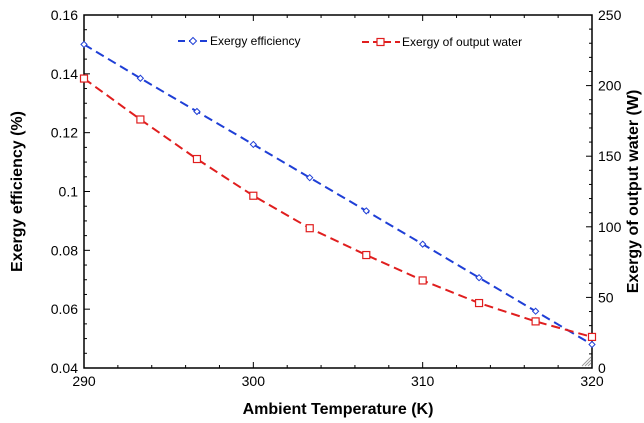 The width and height of the screenshot is (644, 423). I want to click on y-left-tick-label: 0.1, so click(69, 192).